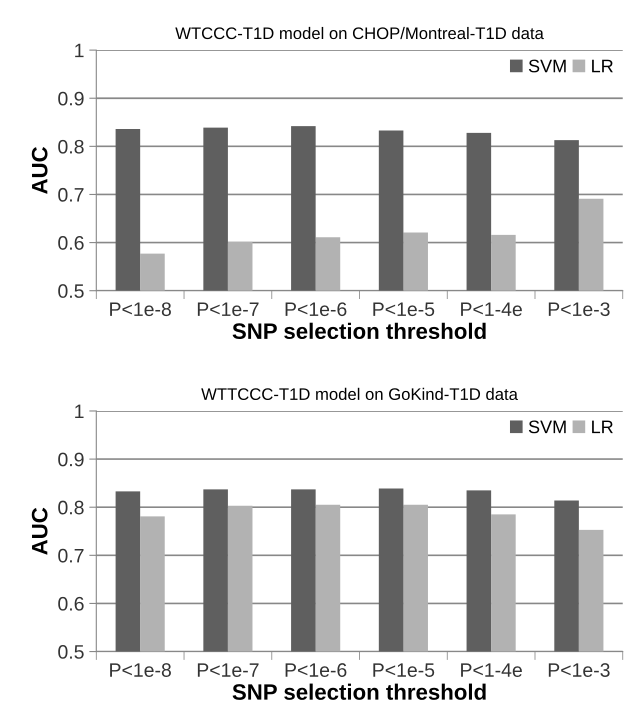  I want to click on chart-title: WTTCCC-T1D model on GoKind-T1D data, so click(359, 394).